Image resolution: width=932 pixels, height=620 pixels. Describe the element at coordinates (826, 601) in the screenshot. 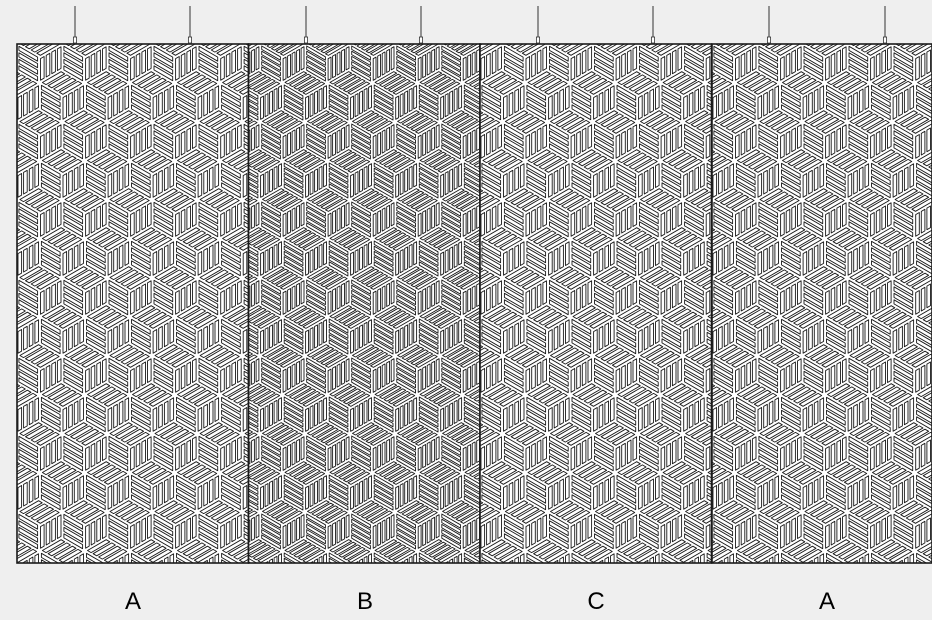

I see `panel-label-4: A` at that location.